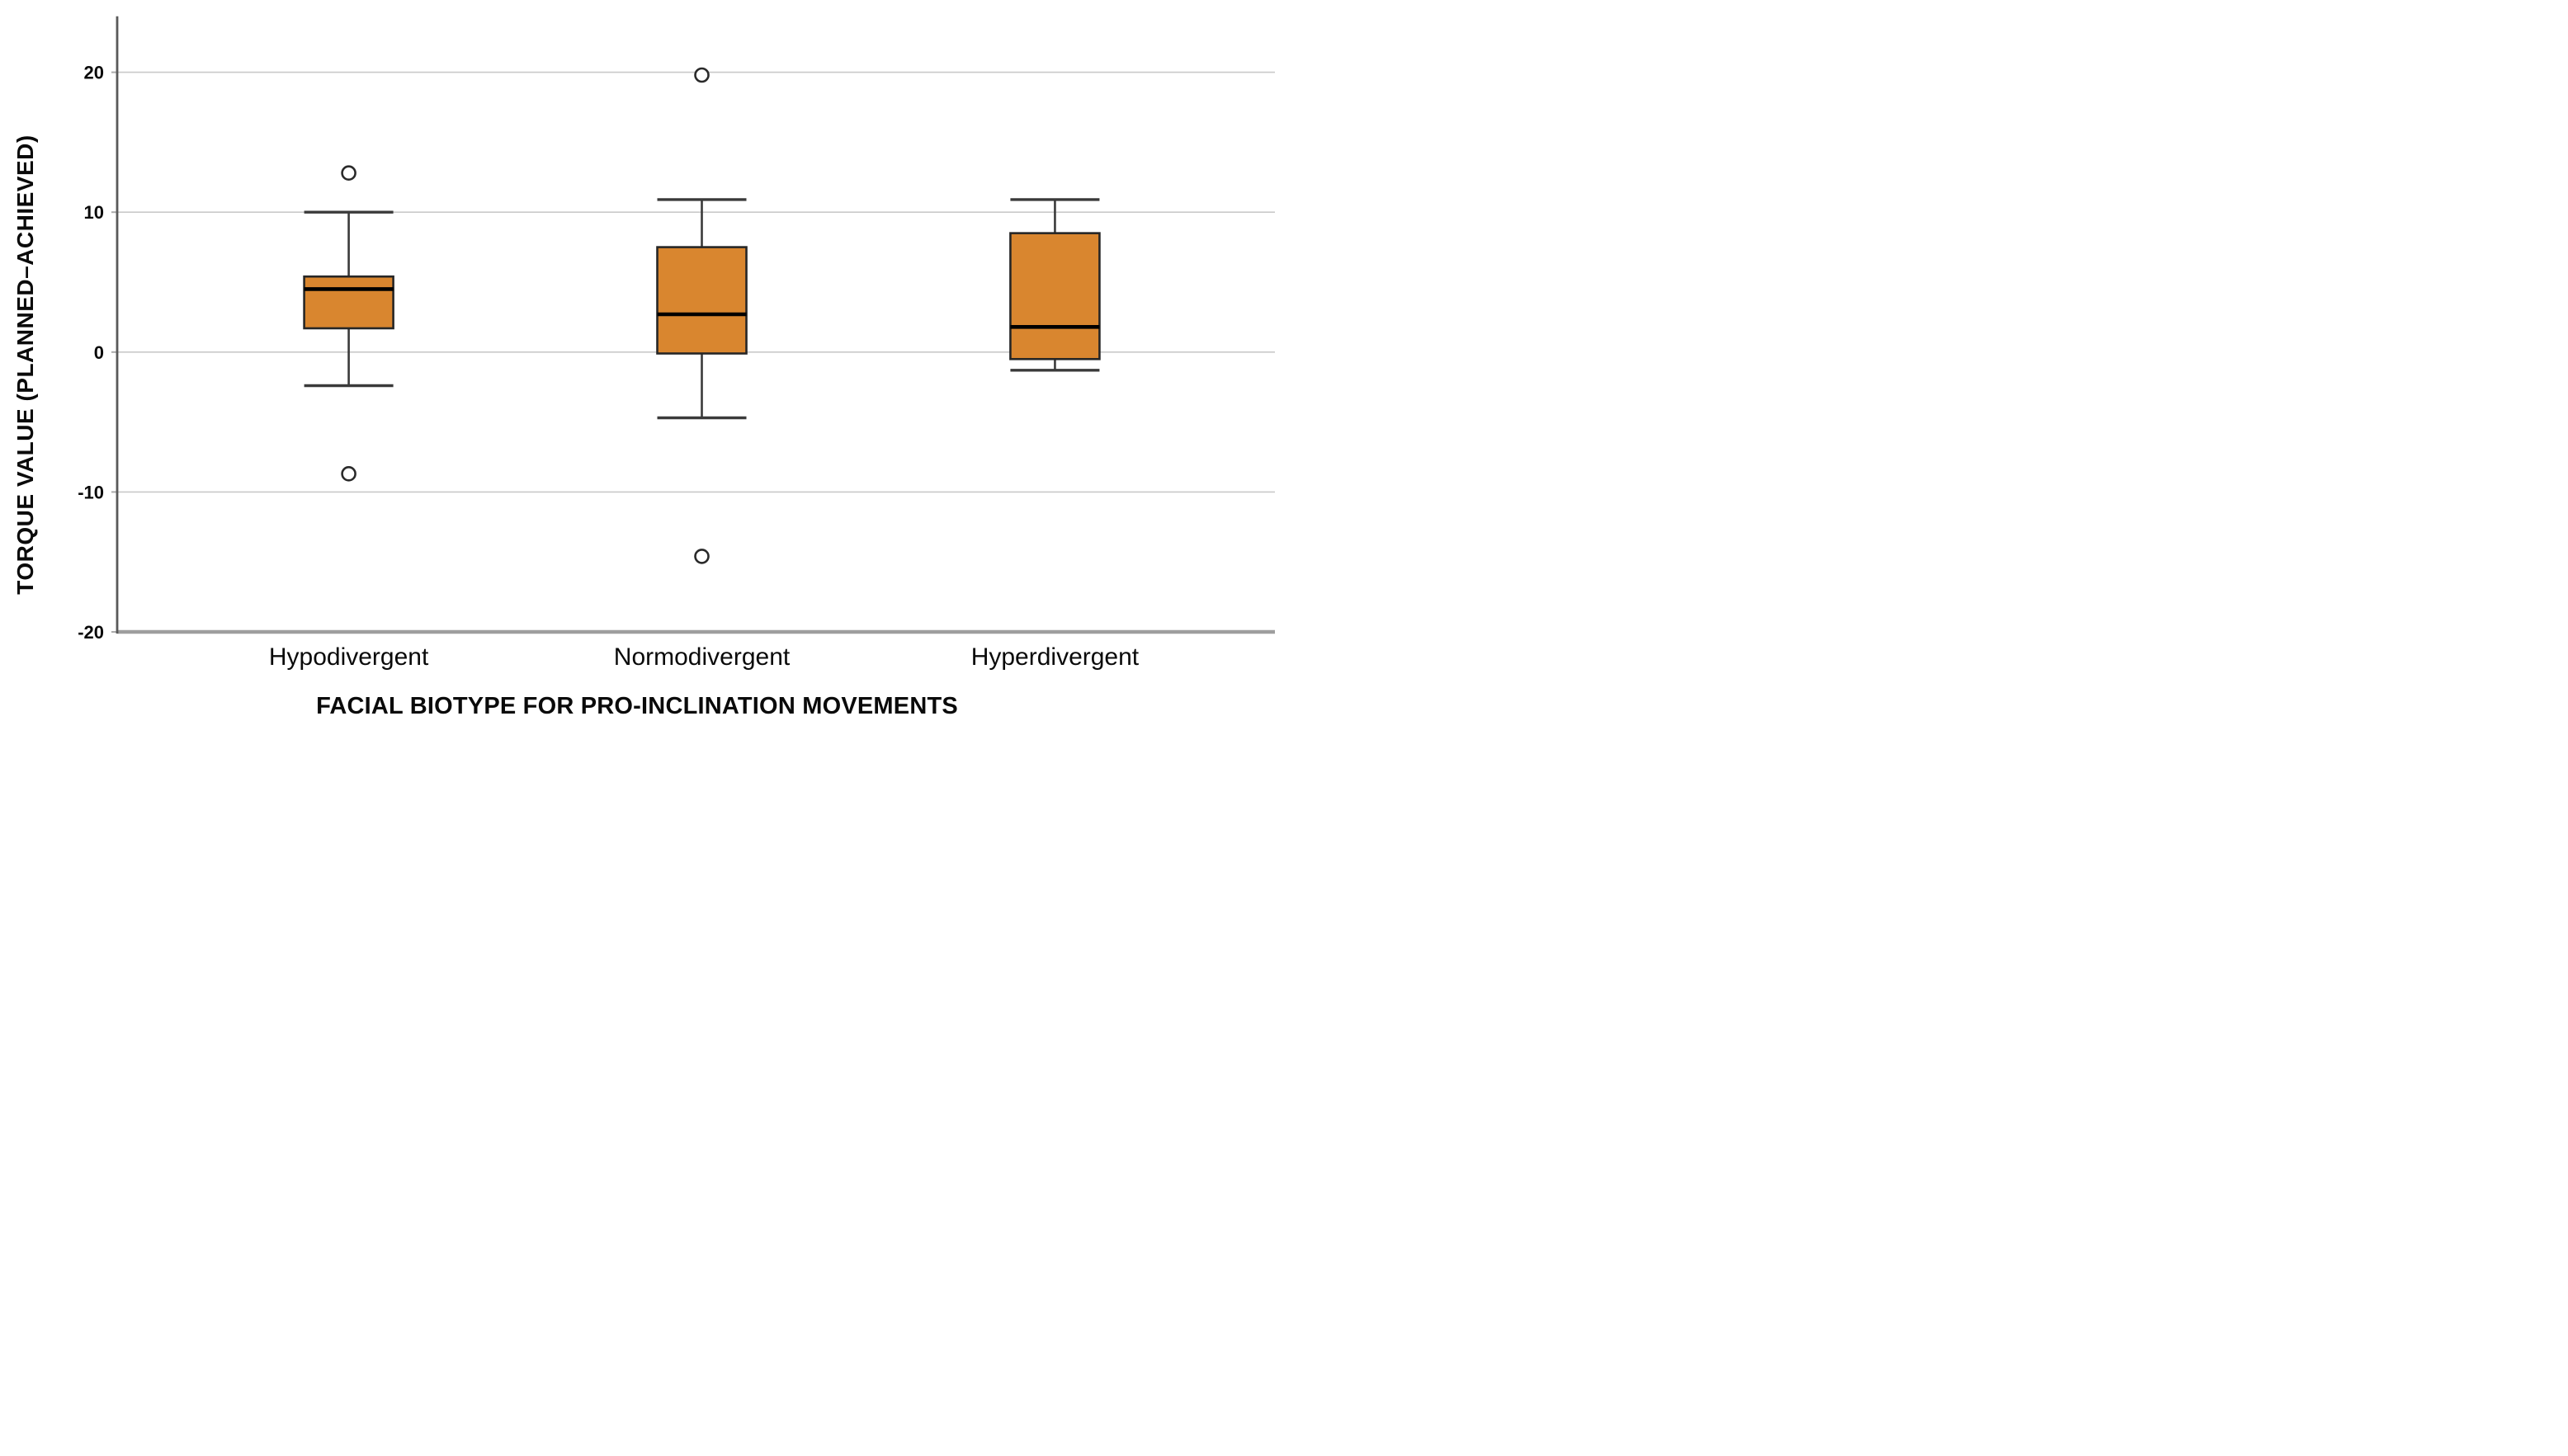 Image resolution: width=2568 pixels, height=1456 pixels. I want to click on y-tick-label: 0, so click(99, 352).